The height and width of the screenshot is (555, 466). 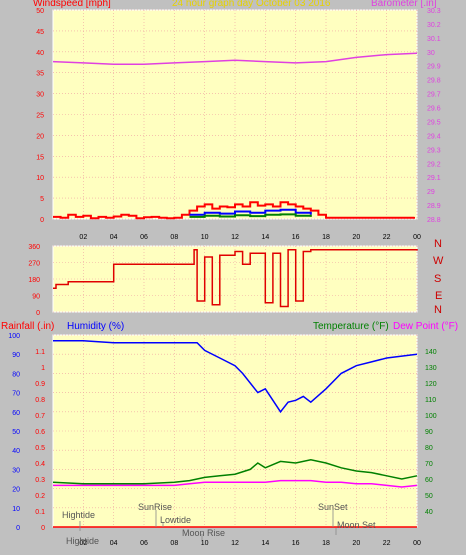 What do you see at coordinates (333, 507) in the screenshot?
I see `sunset-label: SunSet` at bounding box center [333, 507].